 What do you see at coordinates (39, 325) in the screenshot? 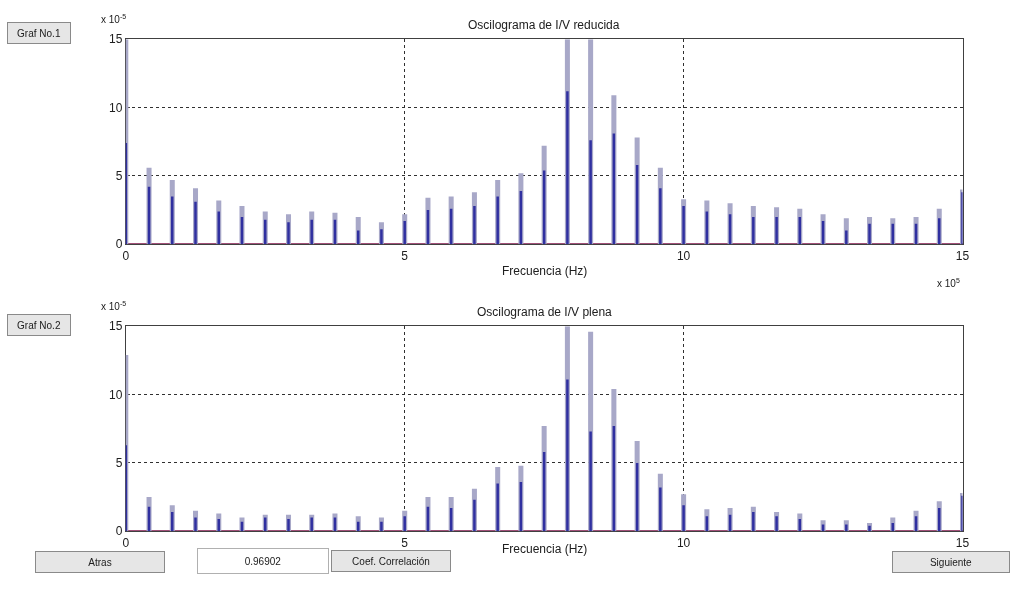
I see `text: Graf No.2` at bounding box center [39, 325].